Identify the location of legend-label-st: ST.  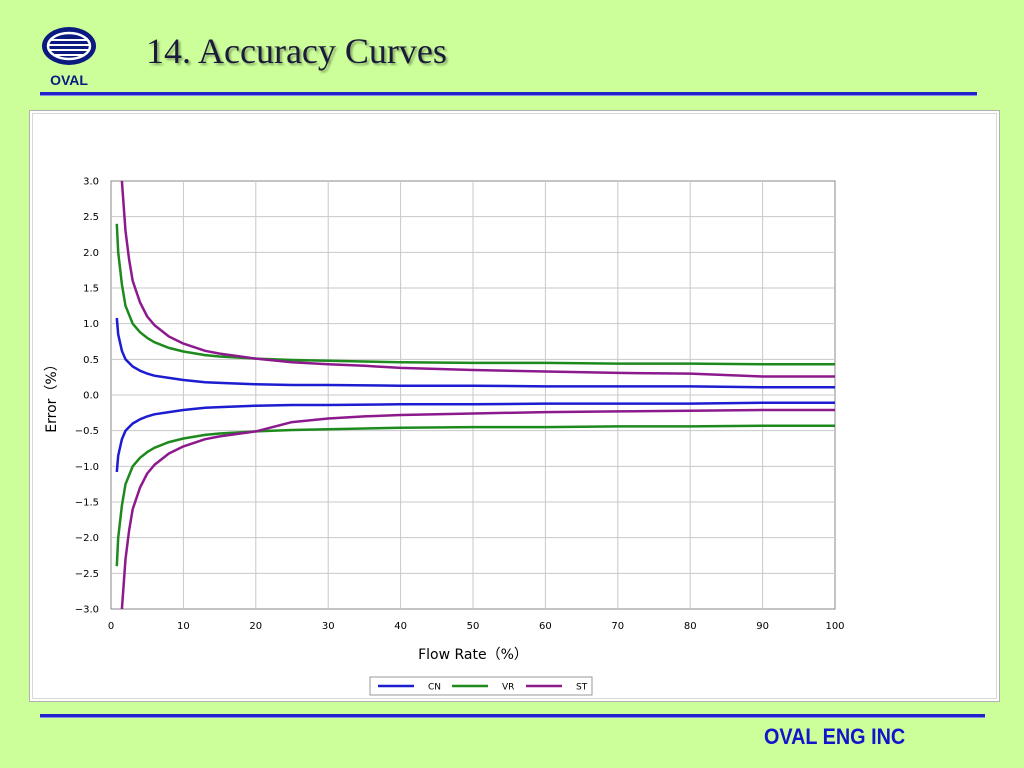
(582, 688).